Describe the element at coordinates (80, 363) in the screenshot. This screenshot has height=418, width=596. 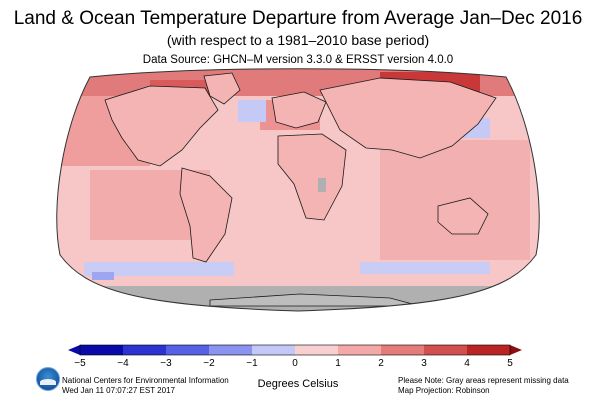
I see `legend-tick-label: −5` at that location.